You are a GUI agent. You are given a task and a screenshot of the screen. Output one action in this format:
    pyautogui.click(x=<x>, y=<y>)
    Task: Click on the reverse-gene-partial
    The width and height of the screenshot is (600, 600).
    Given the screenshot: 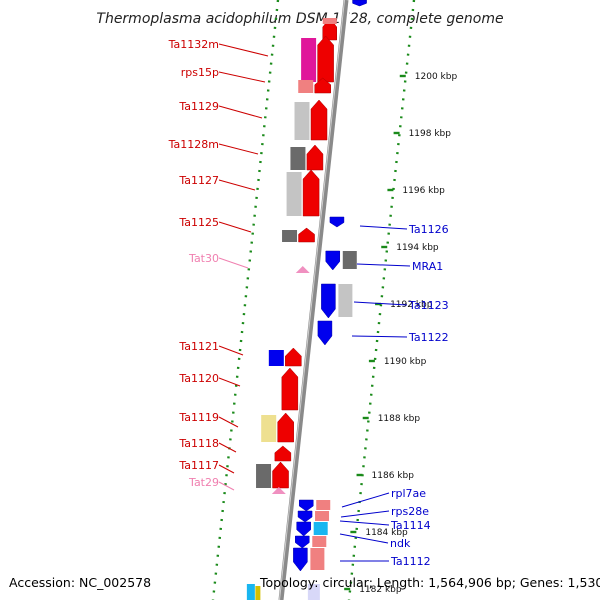 What is the action you would take?
    pyautogui.click(x=359, y=3)
    